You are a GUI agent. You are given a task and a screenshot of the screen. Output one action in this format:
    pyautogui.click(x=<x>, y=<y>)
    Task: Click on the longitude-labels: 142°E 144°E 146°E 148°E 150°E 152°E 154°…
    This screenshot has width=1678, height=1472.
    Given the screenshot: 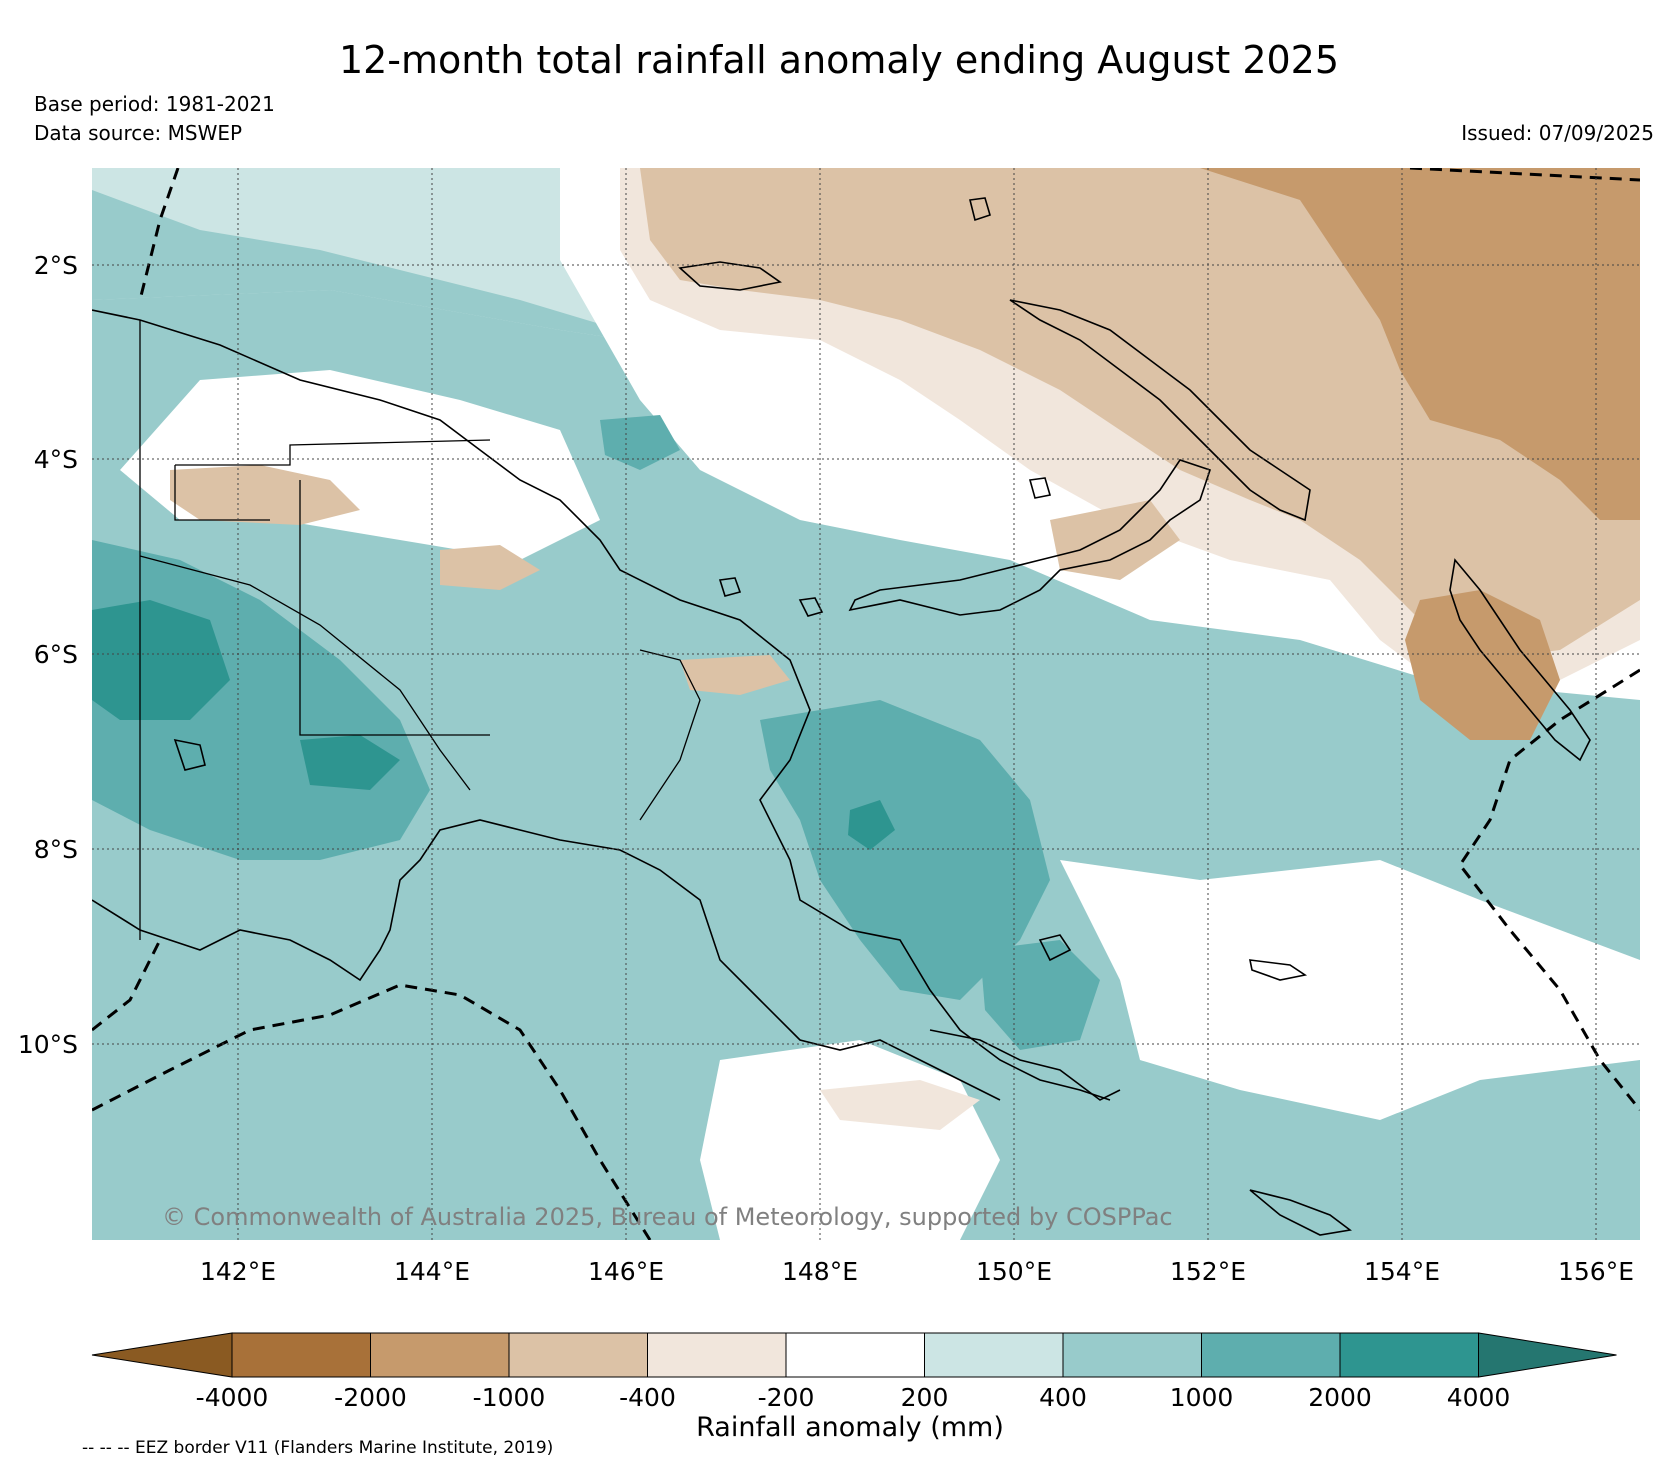 What is the action you would take?
    pyautogui.click(x=917, y=1271)
    